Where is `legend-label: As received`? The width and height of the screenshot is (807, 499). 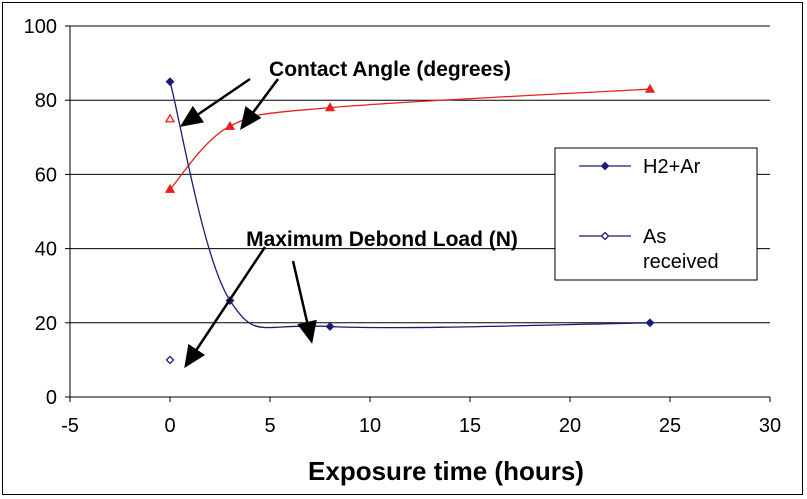
legend-label: As received is located at coordinates (681, 249).